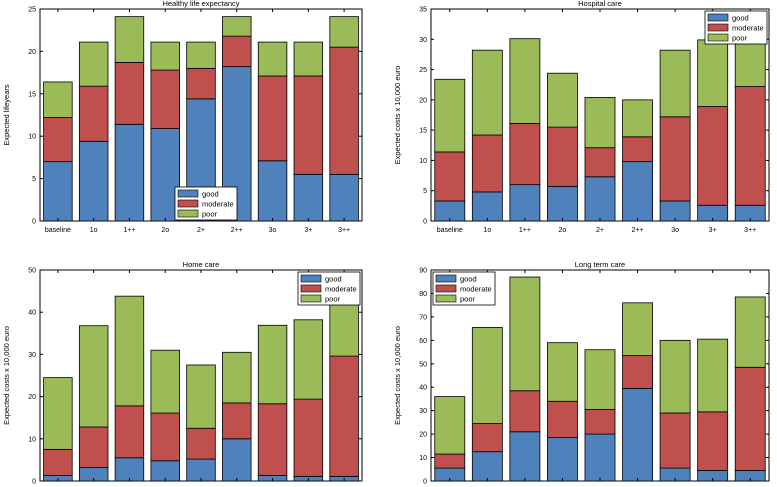  Describe the element at coordinates (201, 470) in the screenshot. I see `bar-good-2+` at that location.